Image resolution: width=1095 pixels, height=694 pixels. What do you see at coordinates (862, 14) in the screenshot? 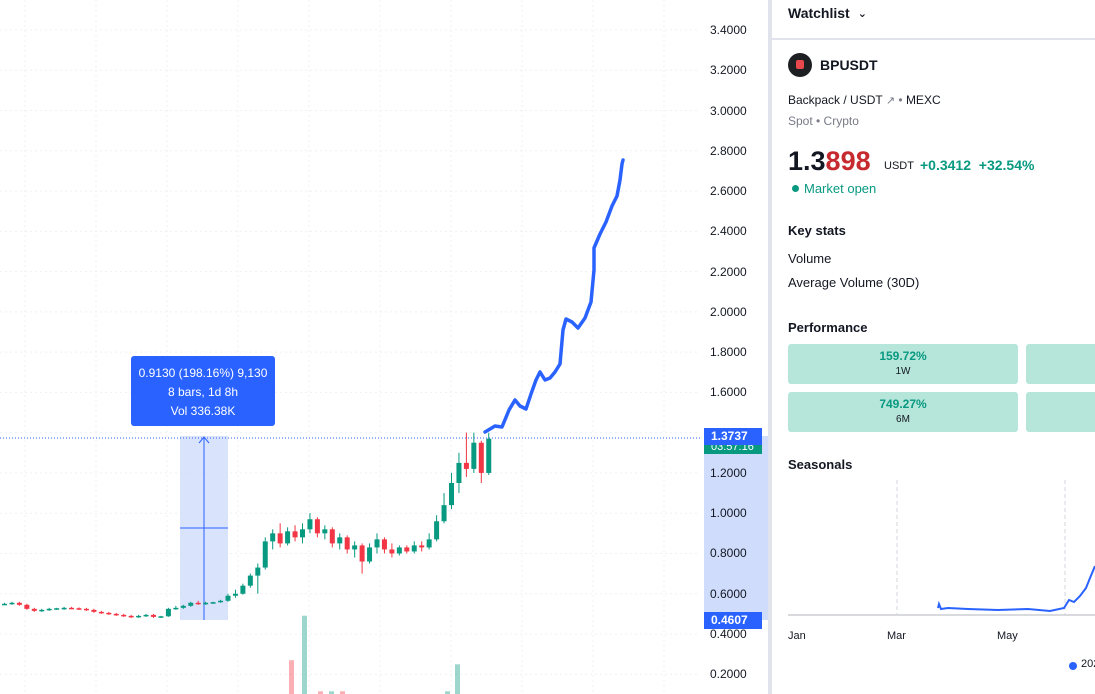
I see `chevron-down-icon: ⌄` at bounding box center [862, 14].